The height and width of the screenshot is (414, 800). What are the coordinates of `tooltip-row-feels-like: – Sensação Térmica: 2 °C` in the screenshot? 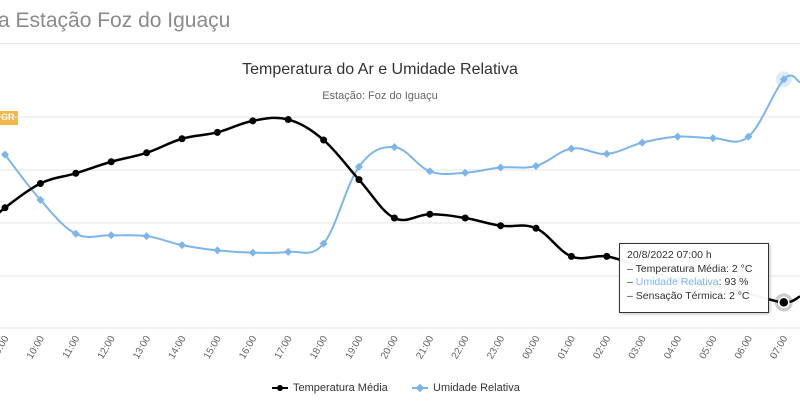 It's located at (688, 295).